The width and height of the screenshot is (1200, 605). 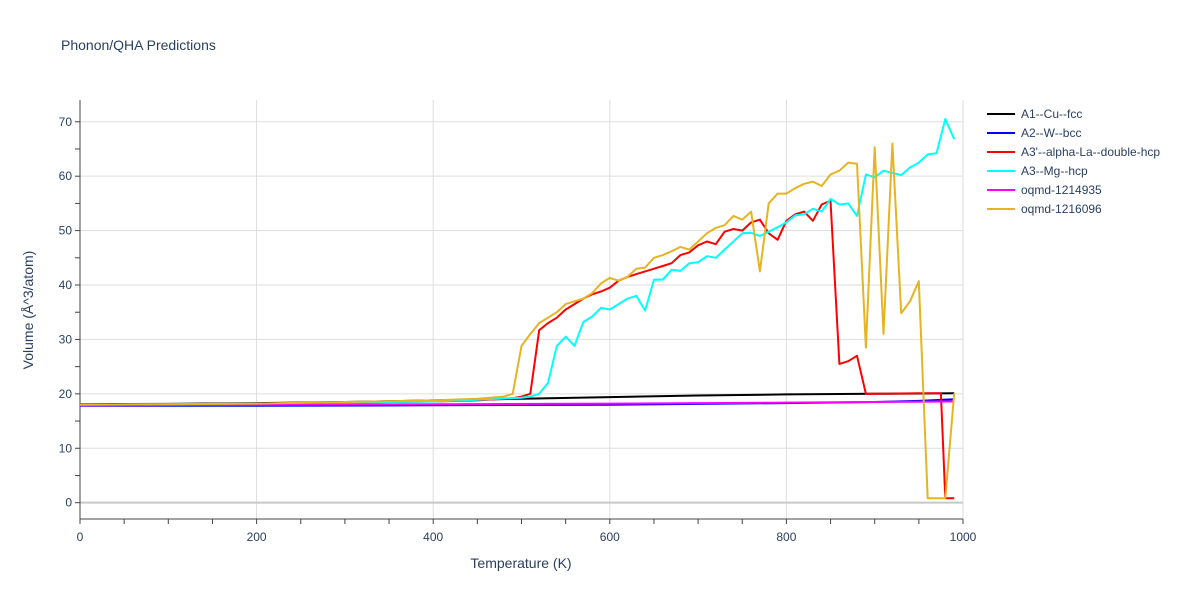 I want to click on legend-label: A3'--alpha-La--double-hcp, so click(x=1090, y=152).